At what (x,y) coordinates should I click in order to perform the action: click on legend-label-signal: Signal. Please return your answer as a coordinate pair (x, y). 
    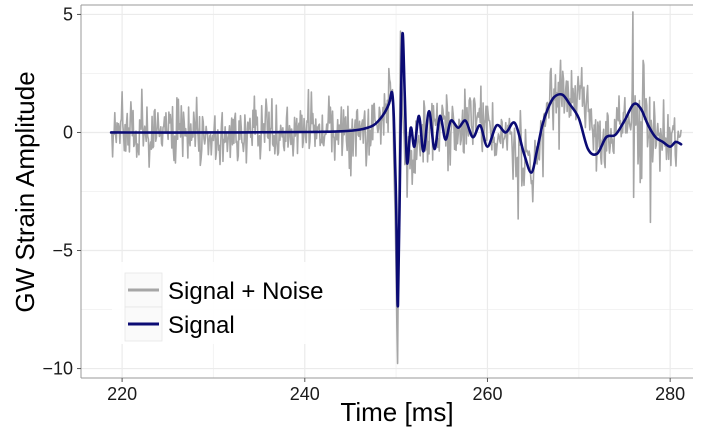
    Looking at the image, I should click on (201, 325).